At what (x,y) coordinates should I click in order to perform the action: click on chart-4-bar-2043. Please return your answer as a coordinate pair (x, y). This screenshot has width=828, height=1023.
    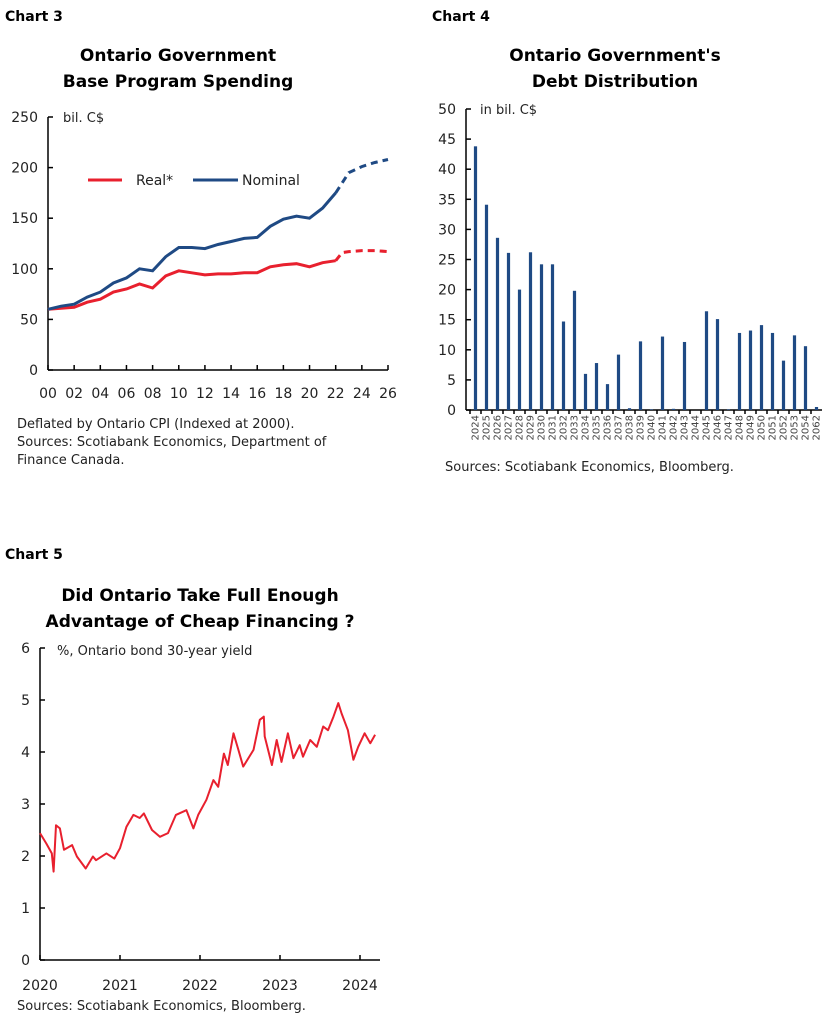
    Looking at the image, I should click on (684, 375).